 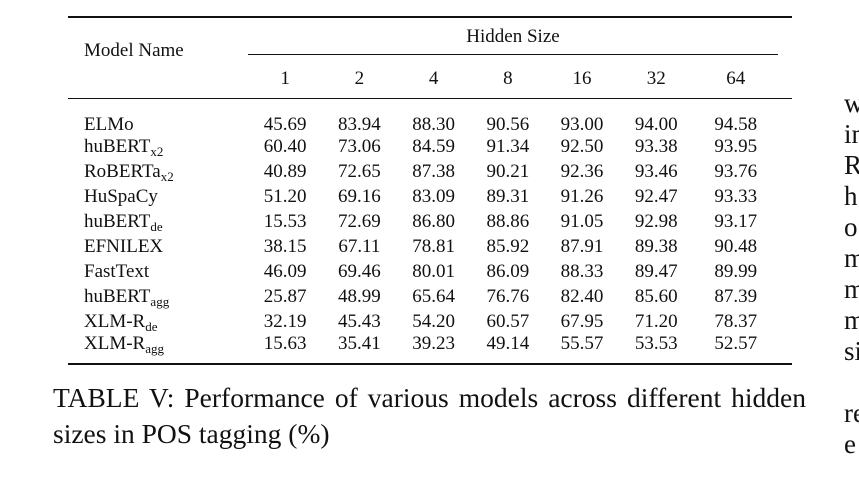 What do you see at coordinates (582, 221) in the screenshot?
I see `score-cell: 91.05` at bounding box center [582, 221].